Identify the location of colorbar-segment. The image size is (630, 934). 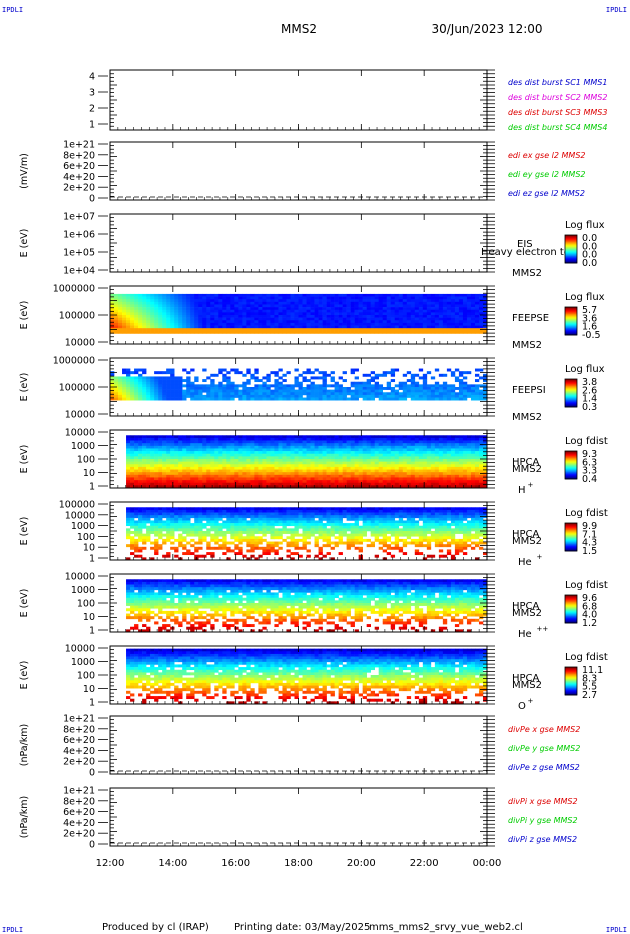
(571, 251).